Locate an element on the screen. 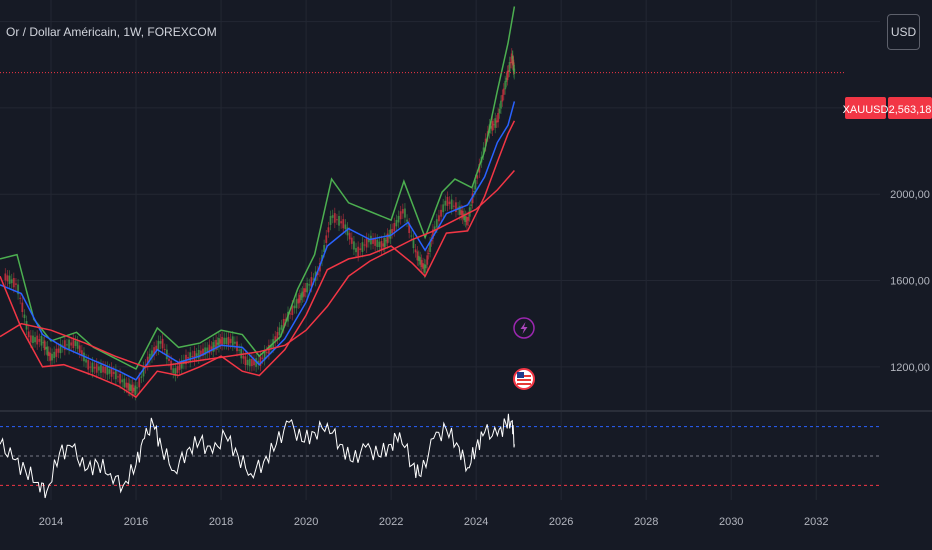  time-tick-label: 2024 is located at coordinates (476, 522).